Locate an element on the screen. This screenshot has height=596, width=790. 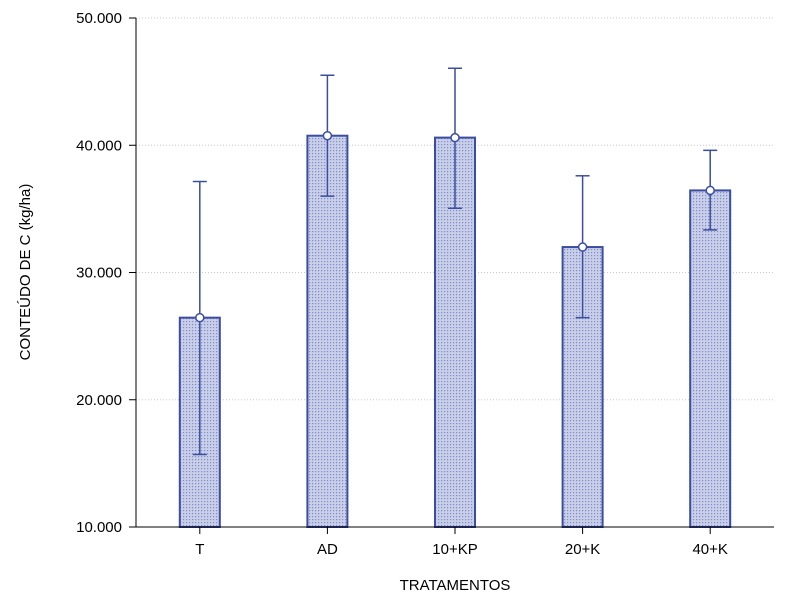
y-axis-label: CONTEÚDO DE C (kg/ha) is located at coordinates (25, 272).